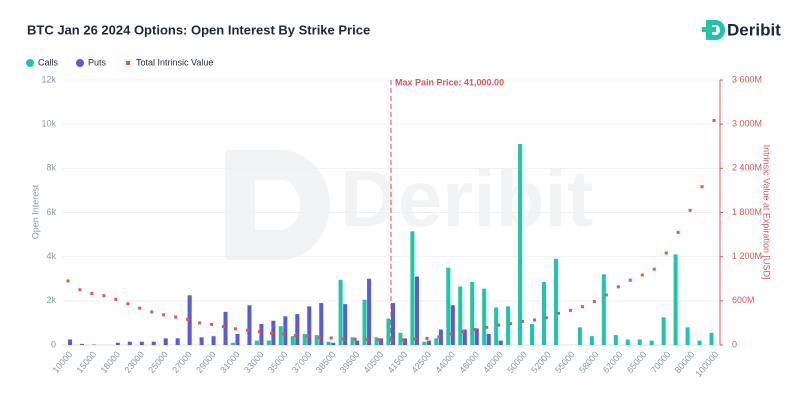  Describe the element at coordinates (445, 362) in the screenshot. I see `x-tick-label: 44000` at that location.